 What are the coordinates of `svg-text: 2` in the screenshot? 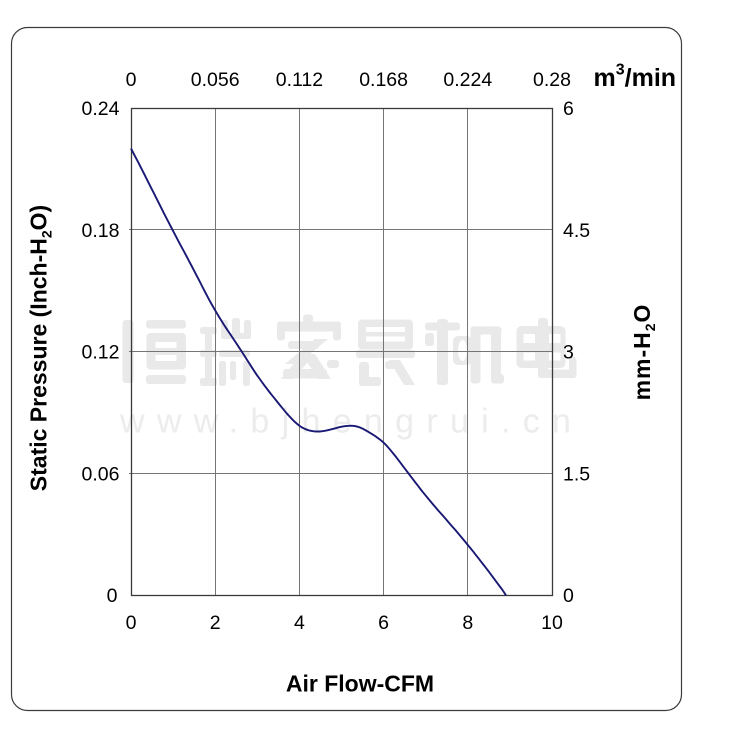 It's located at (215, 623).